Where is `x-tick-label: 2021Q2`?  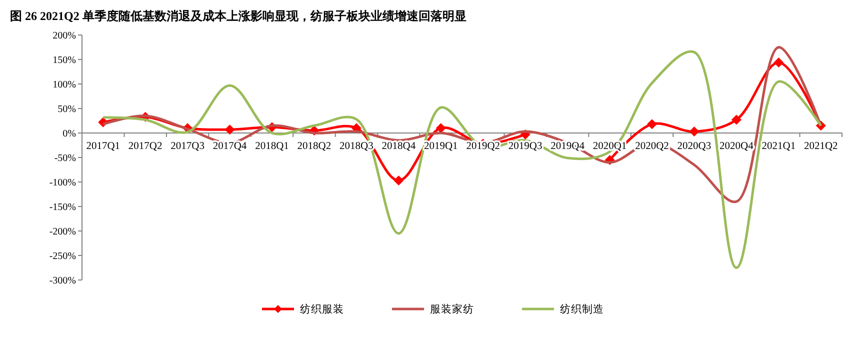 x-tick-label: 2021Q2 is located at coordinates (821, 146).